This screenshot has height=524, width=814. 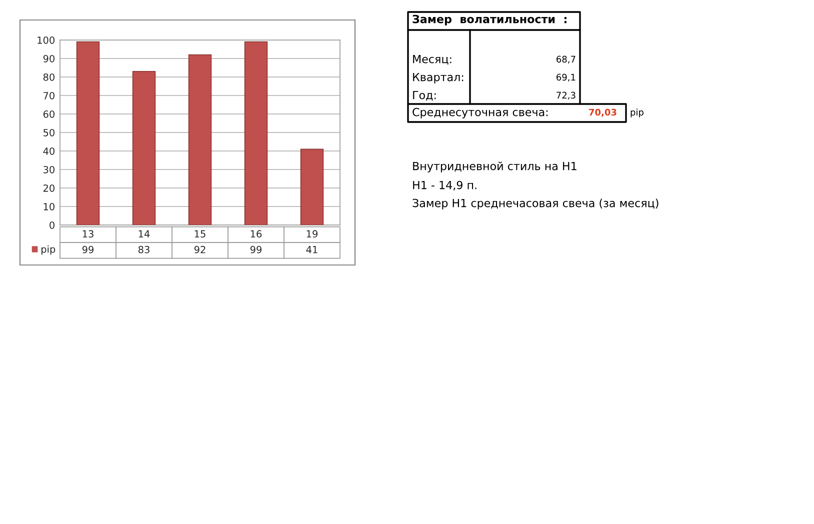 What do you see at coordinates (49, 132) in the screenshot?
I see `y-tick-label: 50` at bounding box center [49, 132].